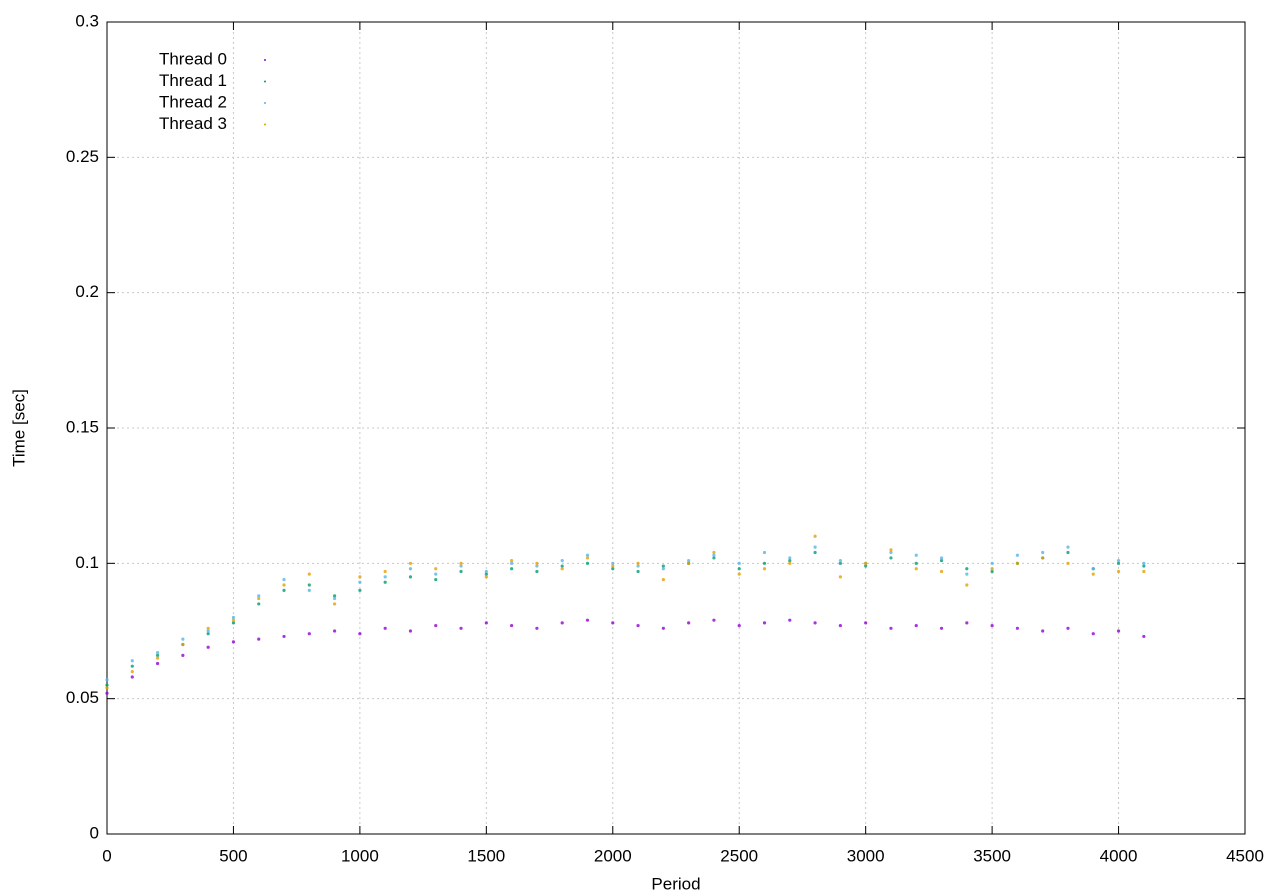 This screenshot has height=896, width=1280. What do you see at coordinates (1119, 855) in the screenshot?
I see `x-tick-label: 4000` at bounding box center [1119, 855].